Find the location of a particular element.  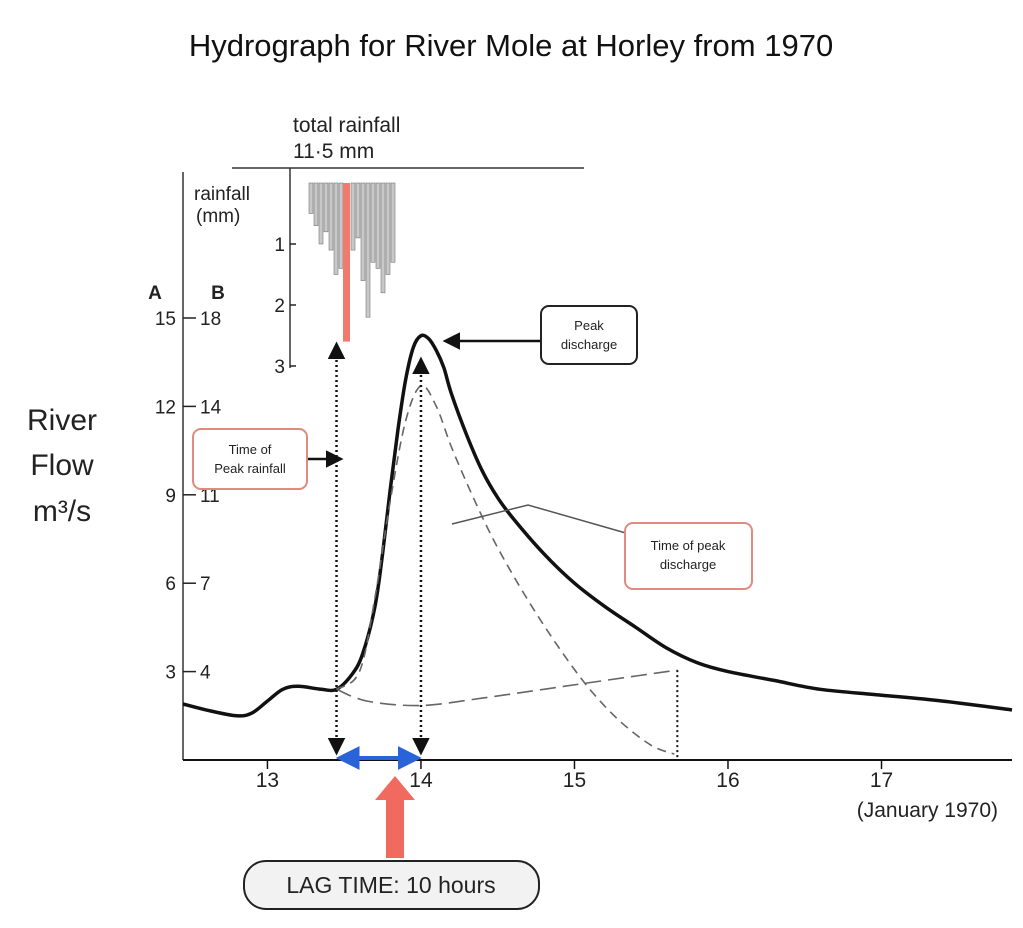

y-axis-ticks: 3 4 6 7 9 11 12 14 15 18 is located at coordinates (188, 496).